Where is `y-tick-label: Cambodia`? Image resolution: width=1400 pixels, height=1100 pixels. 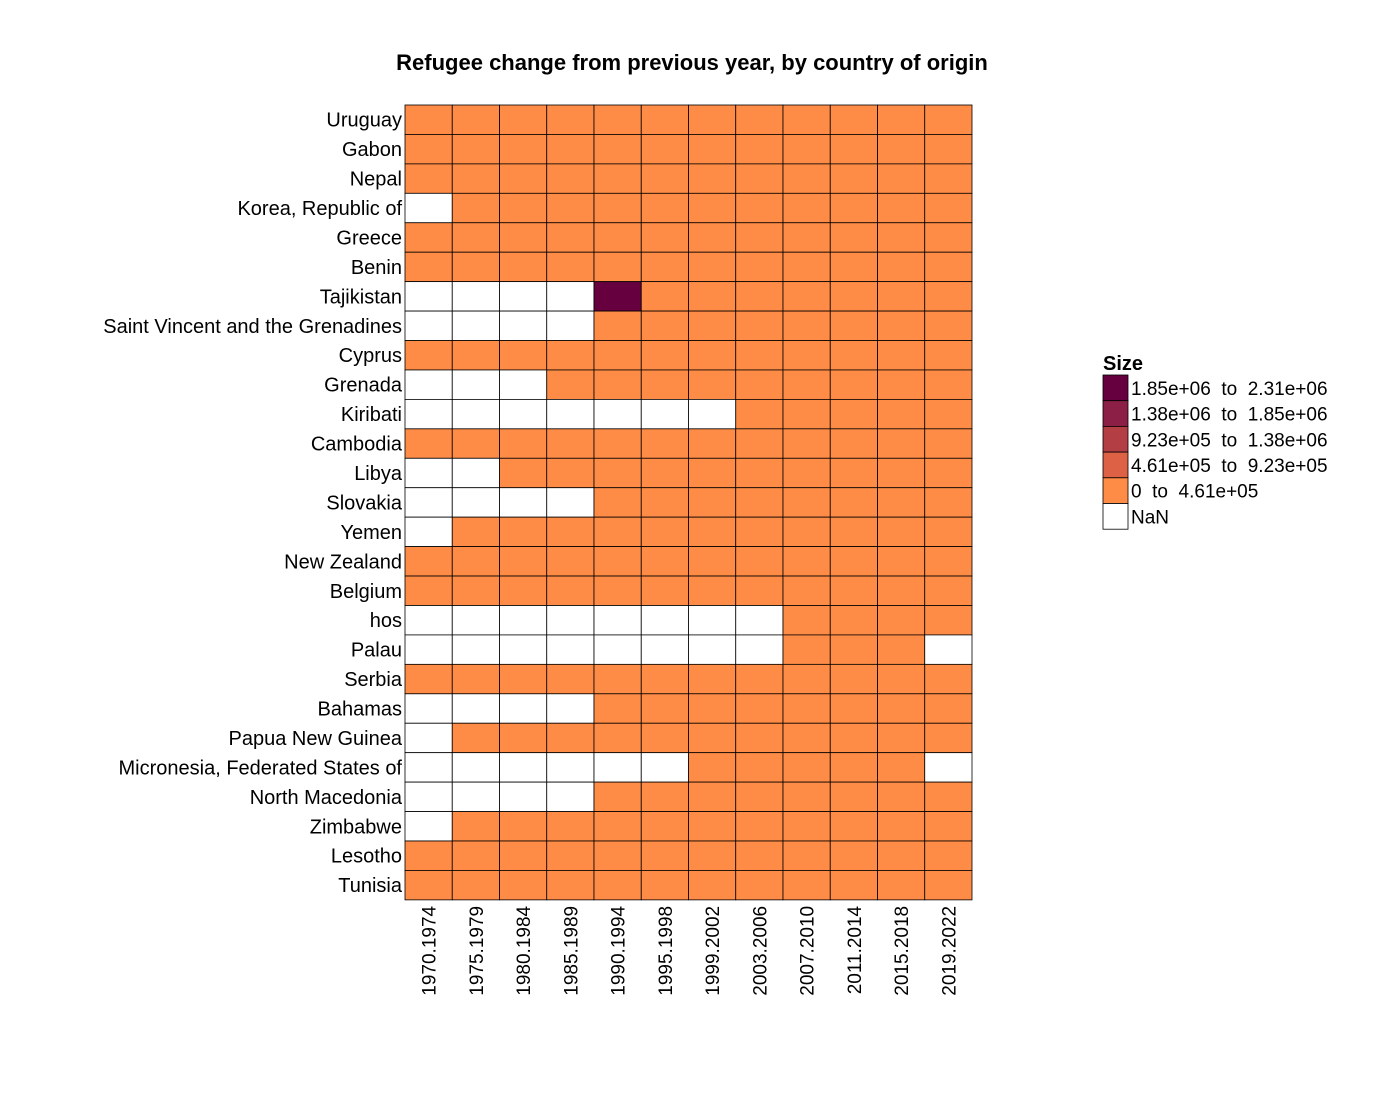
y-tick-label: Cambodia is located at coordinates (357, 445).